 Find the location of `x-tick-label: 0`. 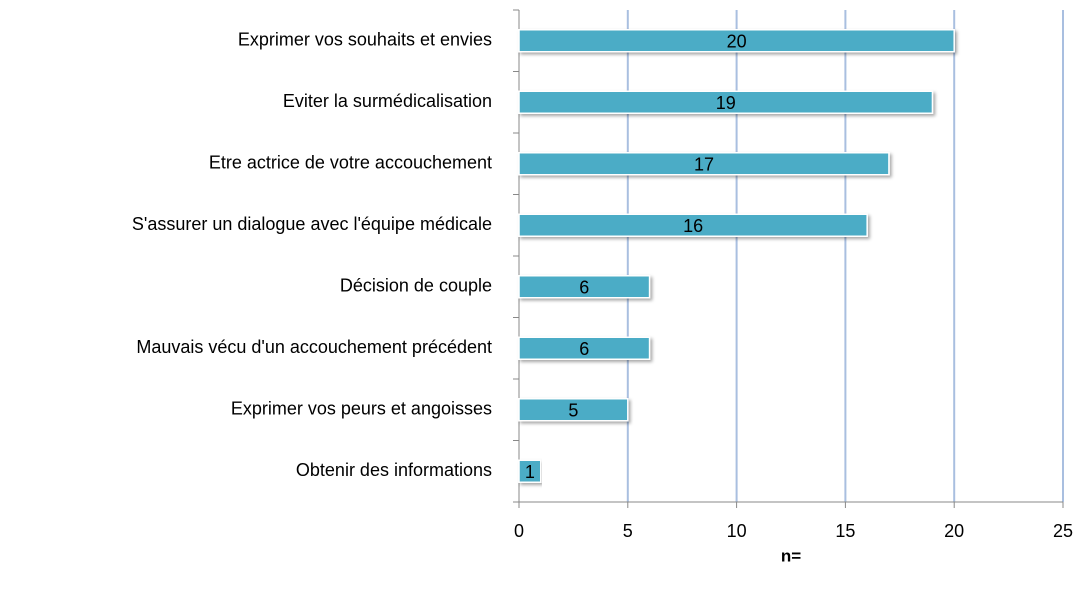

x-tick-label: 0 is located at coordinates (519, 531).